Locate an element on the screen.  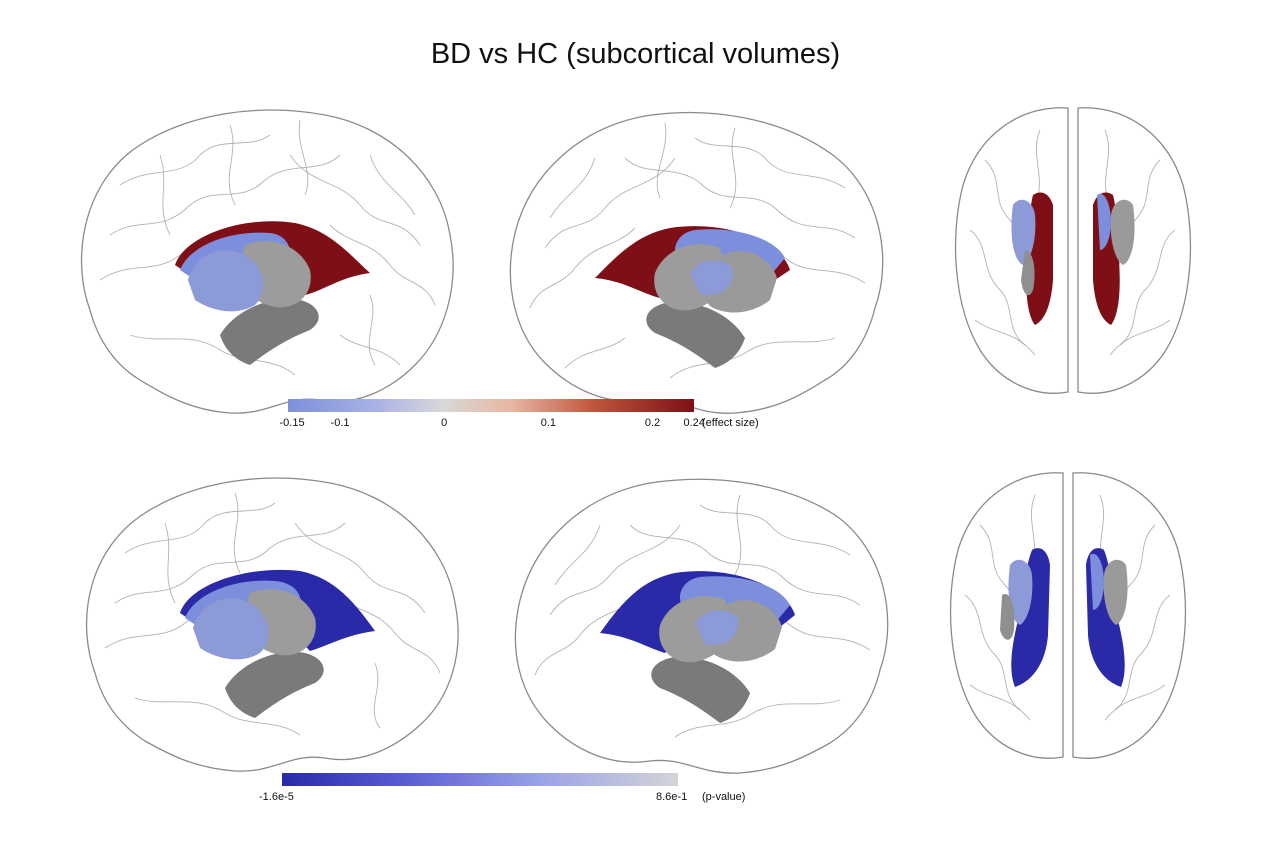
brain-superior-effect is located at coordinates (1073, 250).